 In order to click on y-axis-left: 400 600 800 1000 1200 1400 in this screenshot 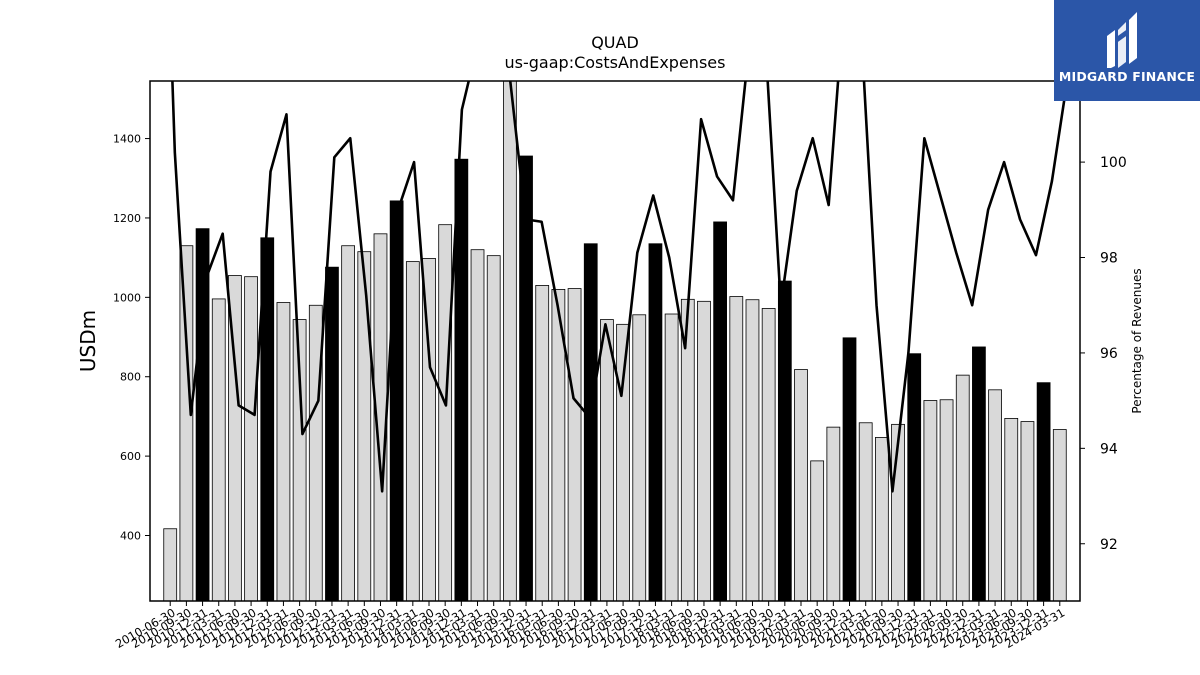, I will do `click(131, 338)`.